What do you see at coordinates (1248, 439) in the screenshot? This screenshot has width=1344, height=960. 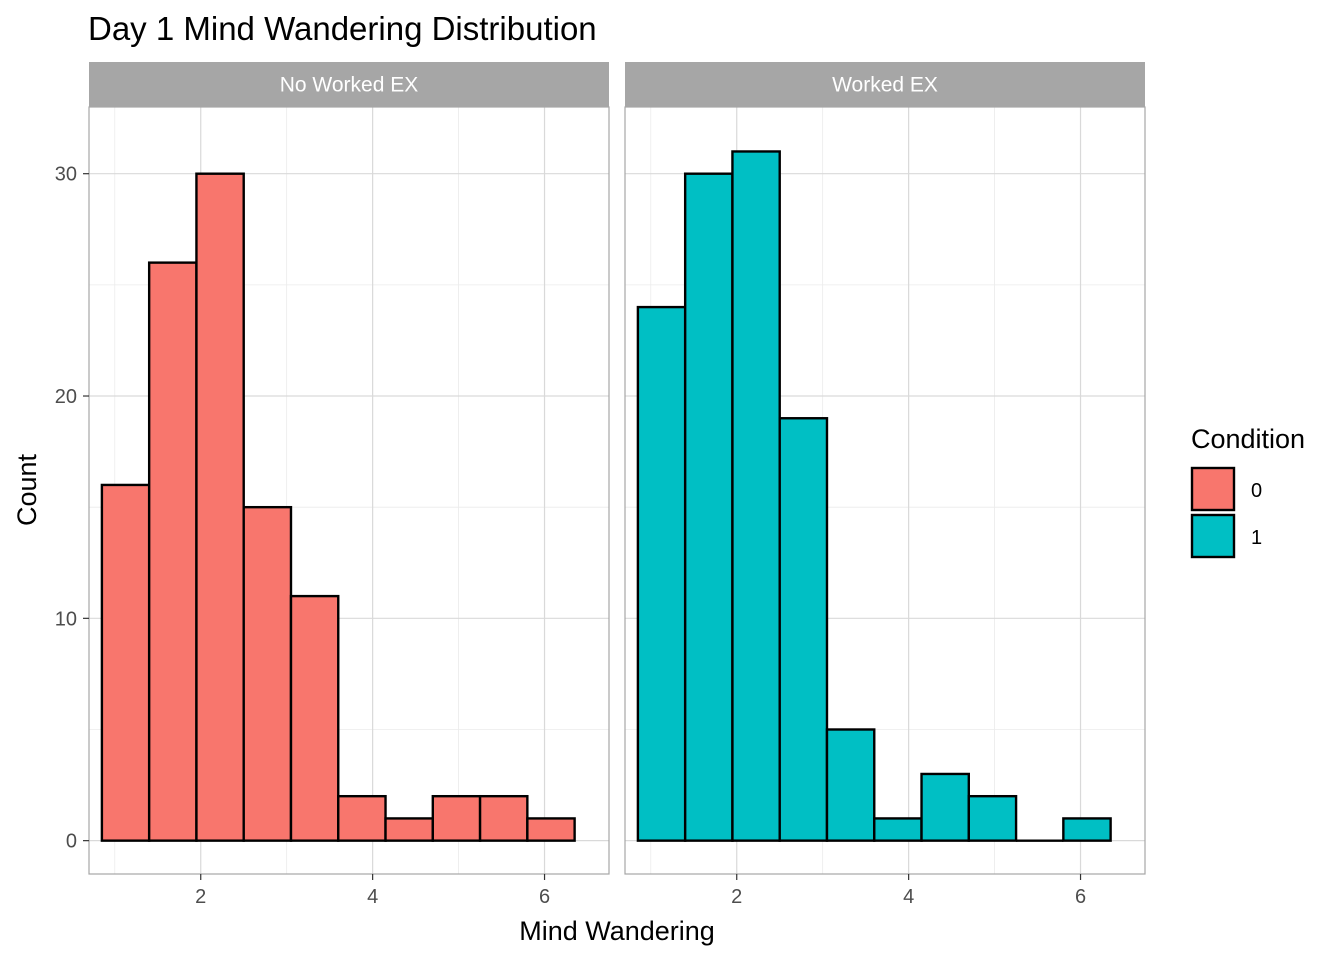 I see `legend-title: Condition` at bounding box center [1248, 439].